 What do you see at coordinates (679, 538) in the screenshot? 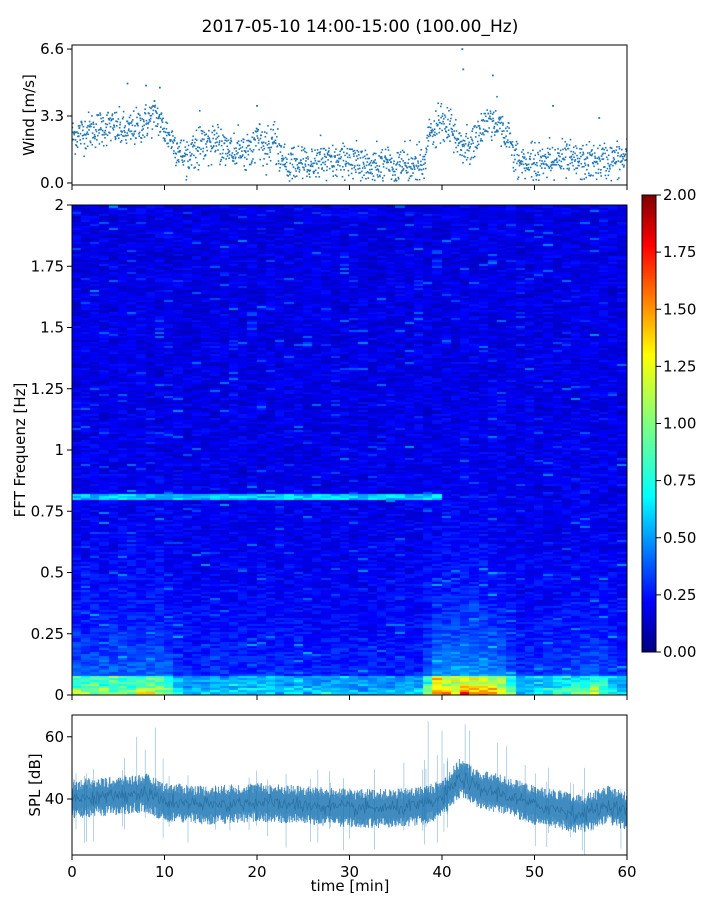
I see `colorbar-tick-label: 0.50` at bounding box center [679, 538].